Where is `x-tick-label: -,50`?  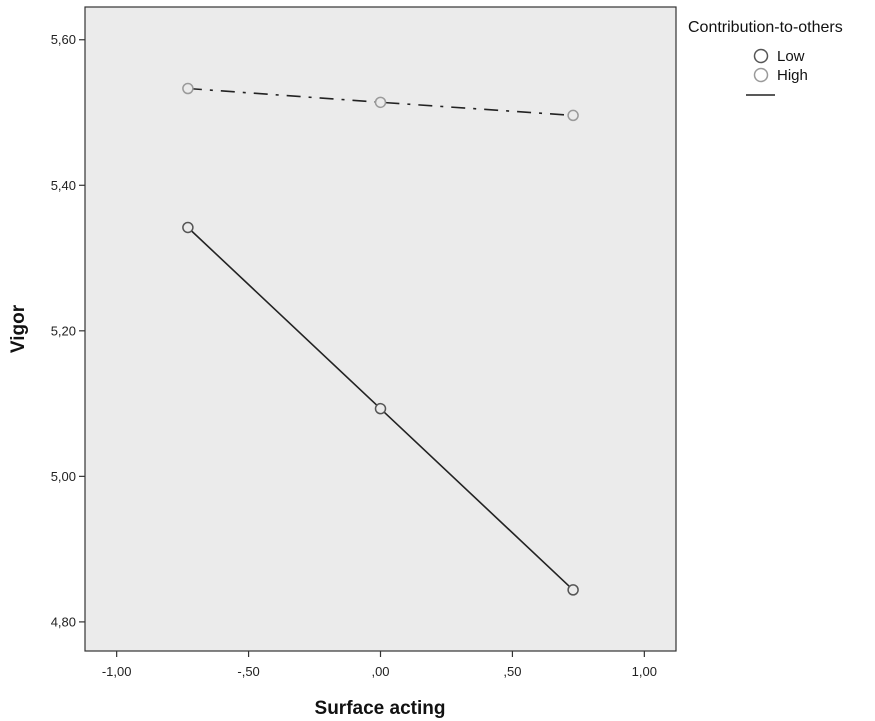
x-tick-label: -,50 is located at coordinates (248, 671).